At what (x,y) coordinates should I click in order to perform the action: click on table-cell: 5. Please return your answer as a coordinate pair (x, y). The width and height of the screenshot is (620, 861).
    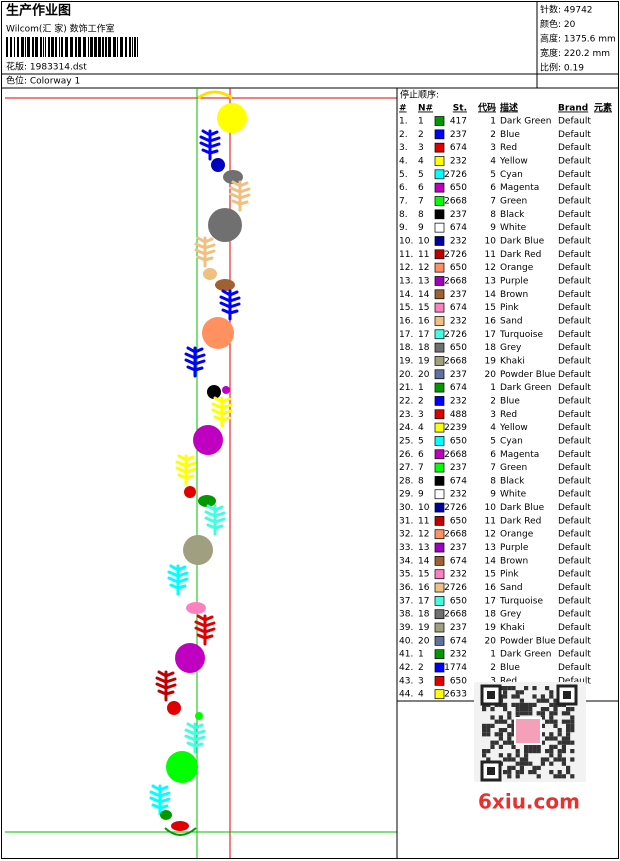
    Looking at the image, I should click on (421, 175).